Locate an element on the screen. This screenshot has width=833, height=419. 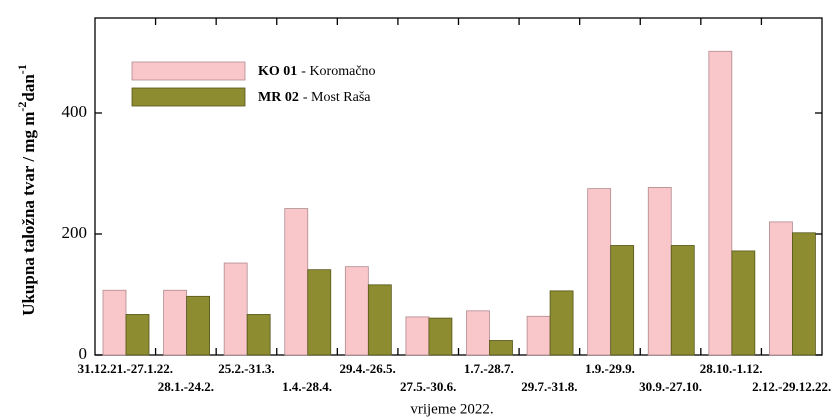
legend-desc: - Koromačno is located at coordinates (338, 71).